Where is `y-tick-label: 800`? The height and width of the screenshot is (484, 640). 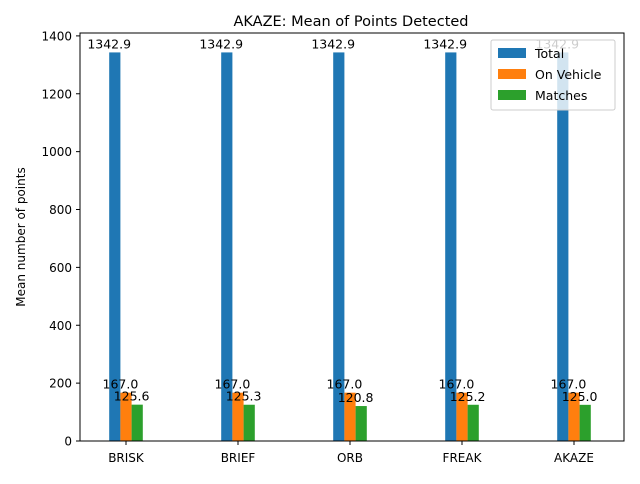
y-tick-label: 800 is located at coordinates (60, 210).